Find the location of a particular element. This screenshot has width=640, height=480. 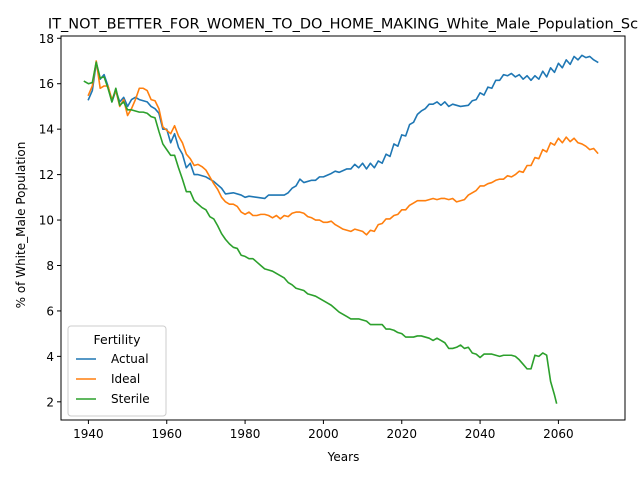

y-tick-label: 14 is located at coordinates (46, 130).